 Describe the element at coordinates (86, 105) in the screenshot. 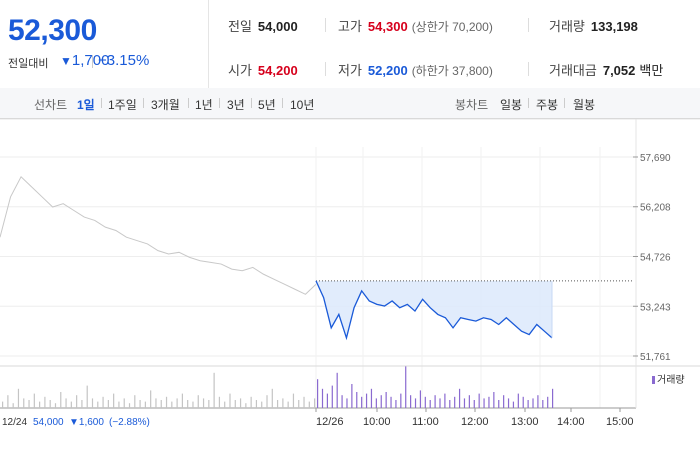

I see `period-1d: 1일` at that location.